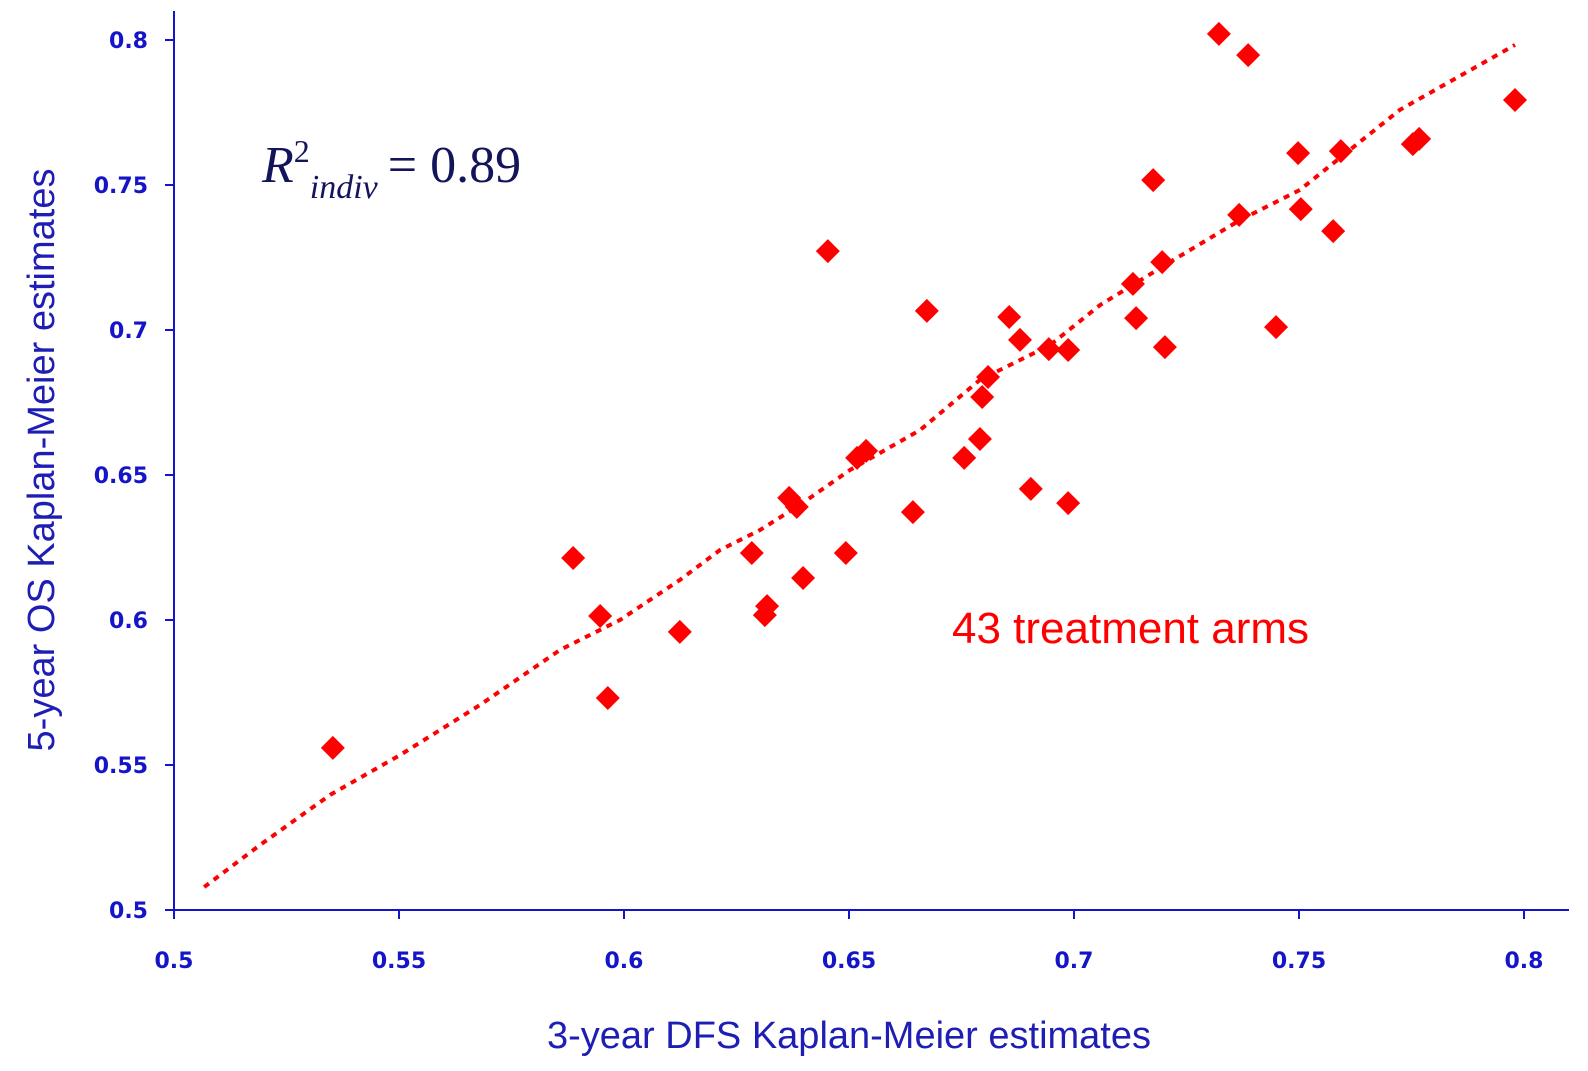  What do you see at coordinates (1299, 961) in the screenshot?
I see `x-tick-label: 0.75` at bounding box center [1299, 961].